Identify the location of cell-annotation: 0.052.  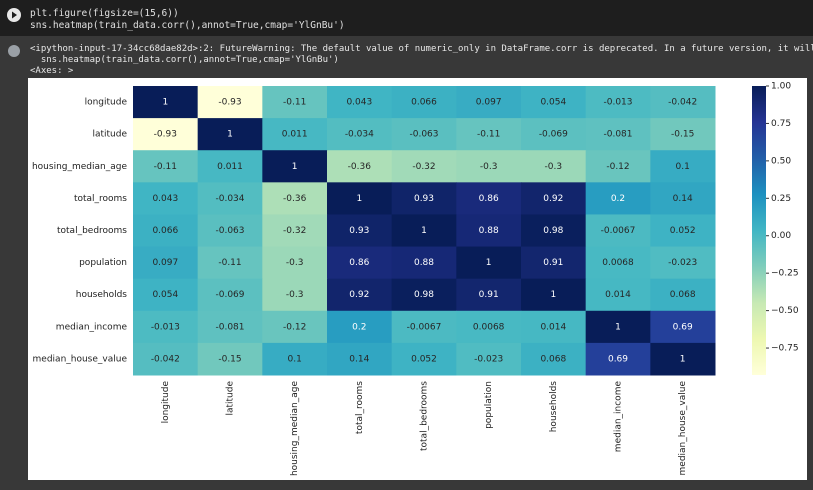
(424, 359).